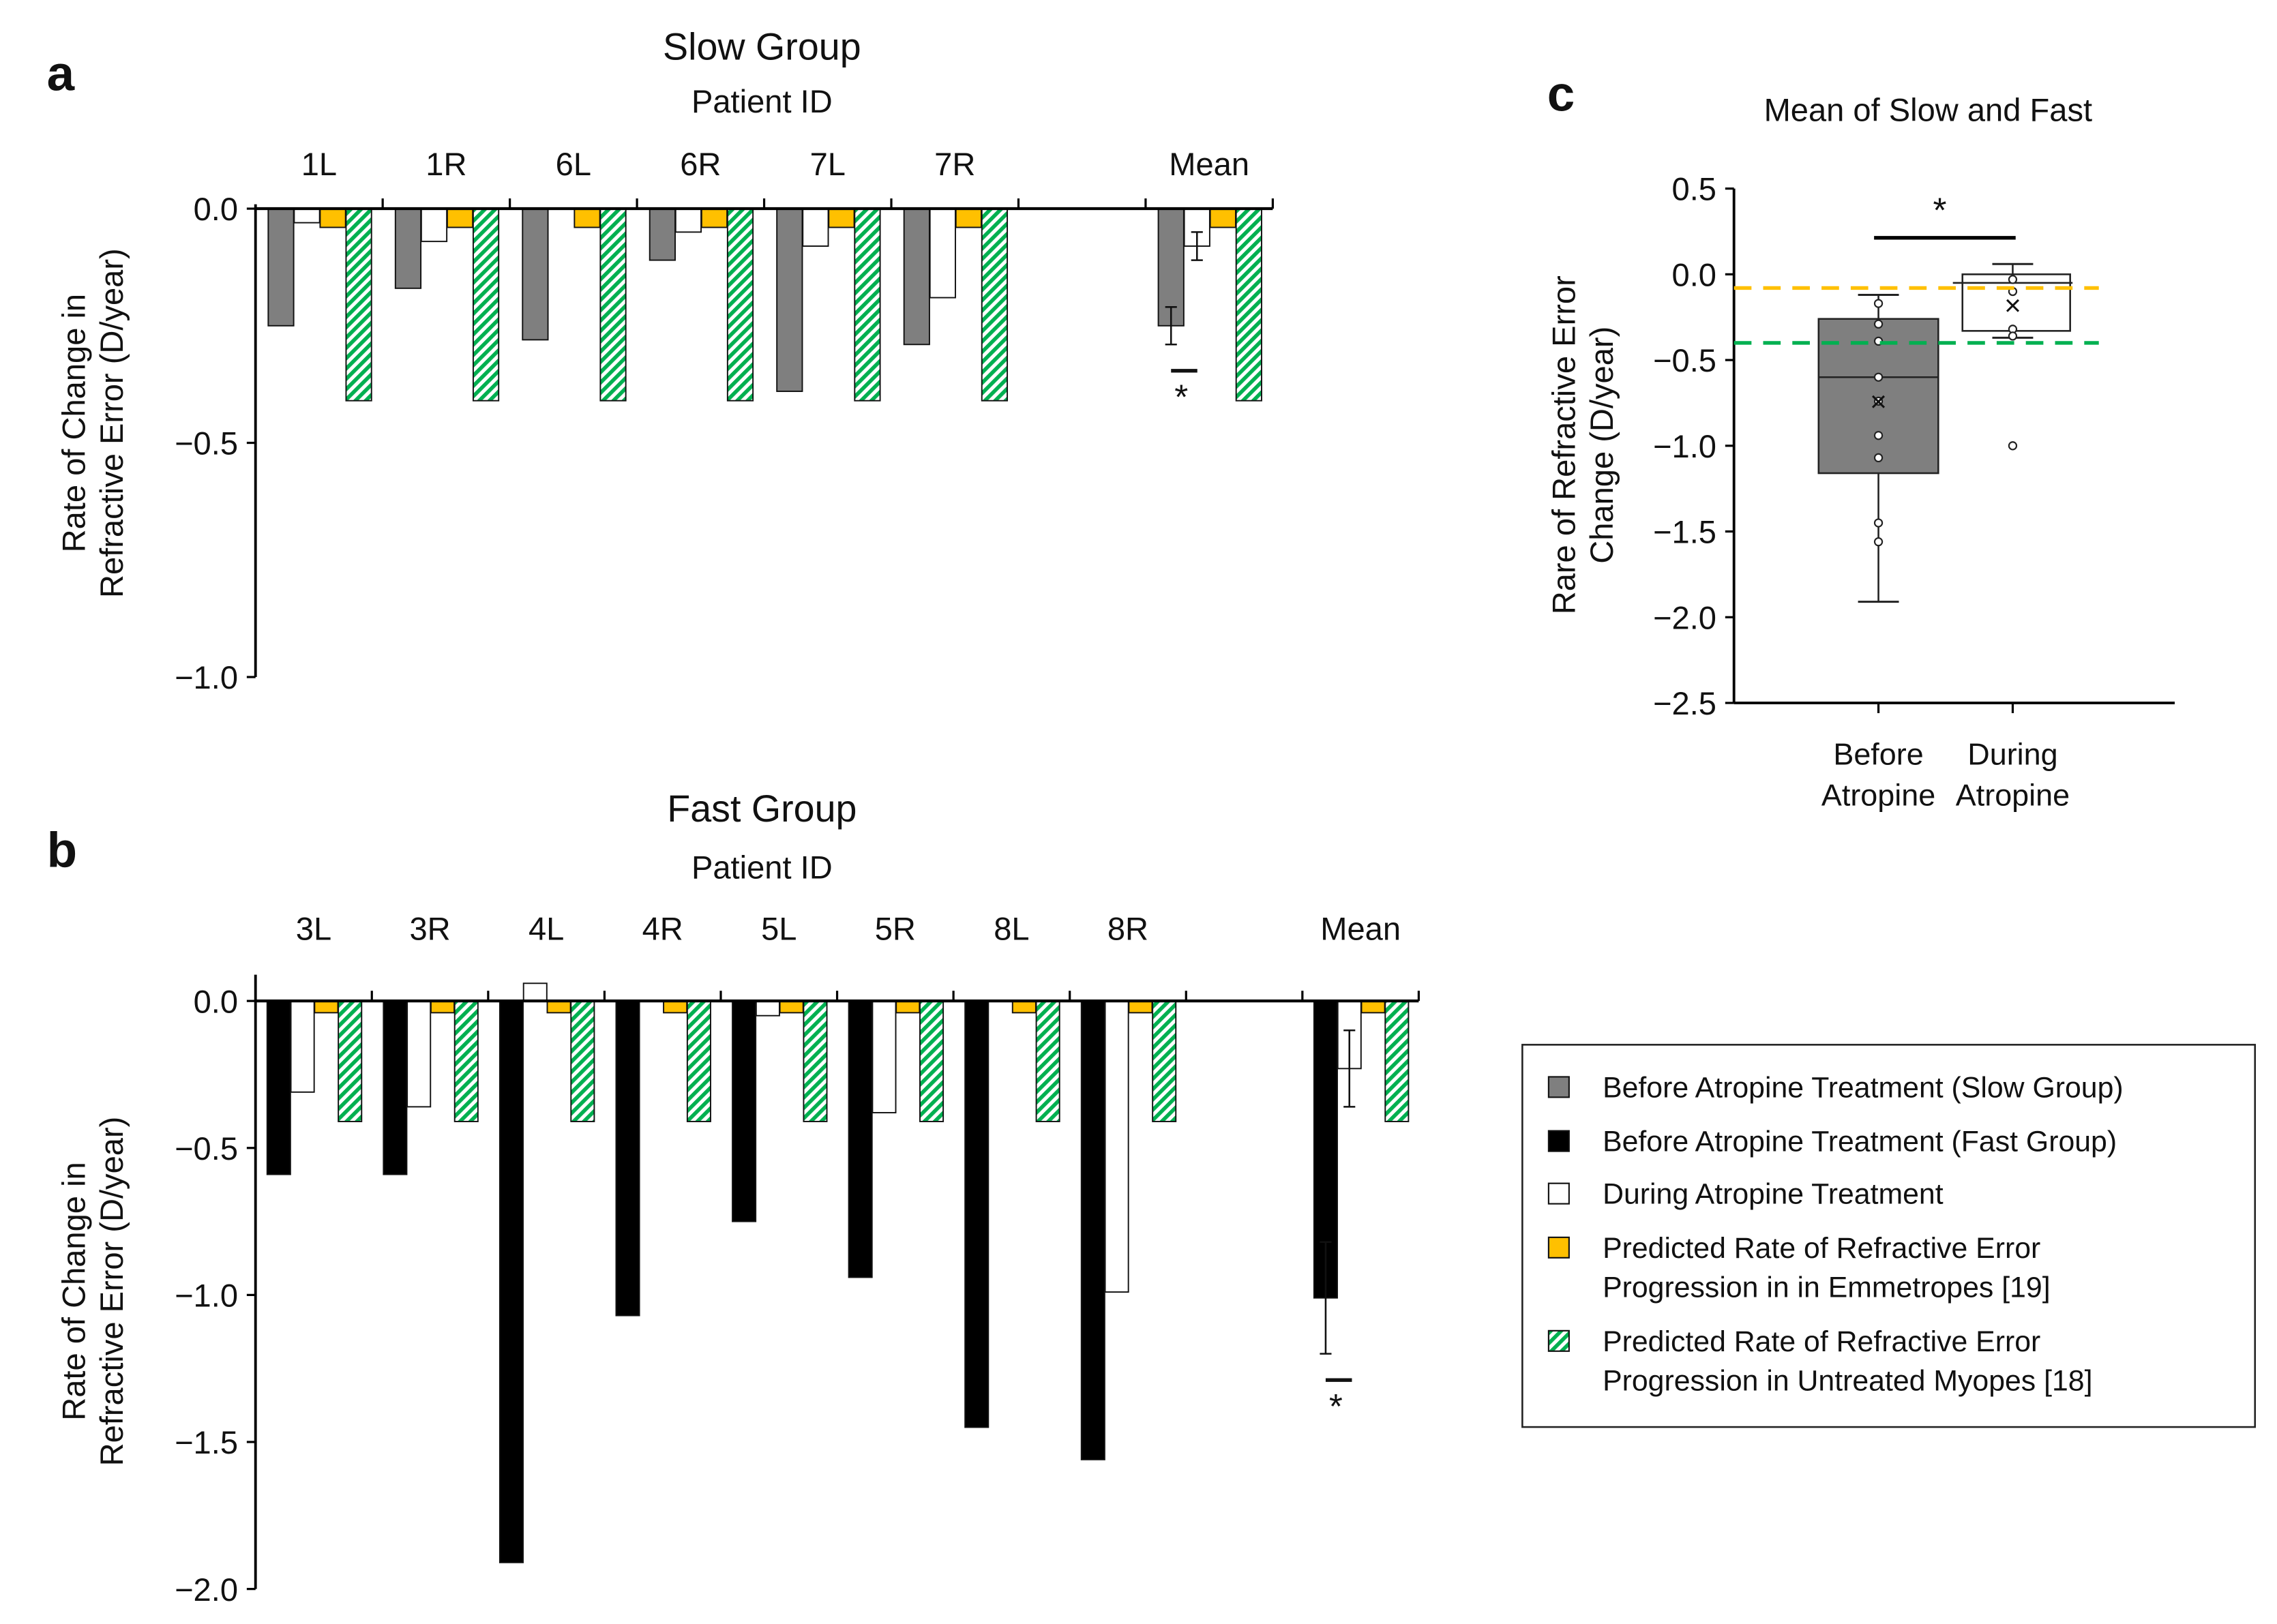 The image size is (2277, 1624). What do you see at coordinates (206, 1442) in the screenshot?
I see `b-y-tick-label: −1.5` at bounding box center [206, 1442].